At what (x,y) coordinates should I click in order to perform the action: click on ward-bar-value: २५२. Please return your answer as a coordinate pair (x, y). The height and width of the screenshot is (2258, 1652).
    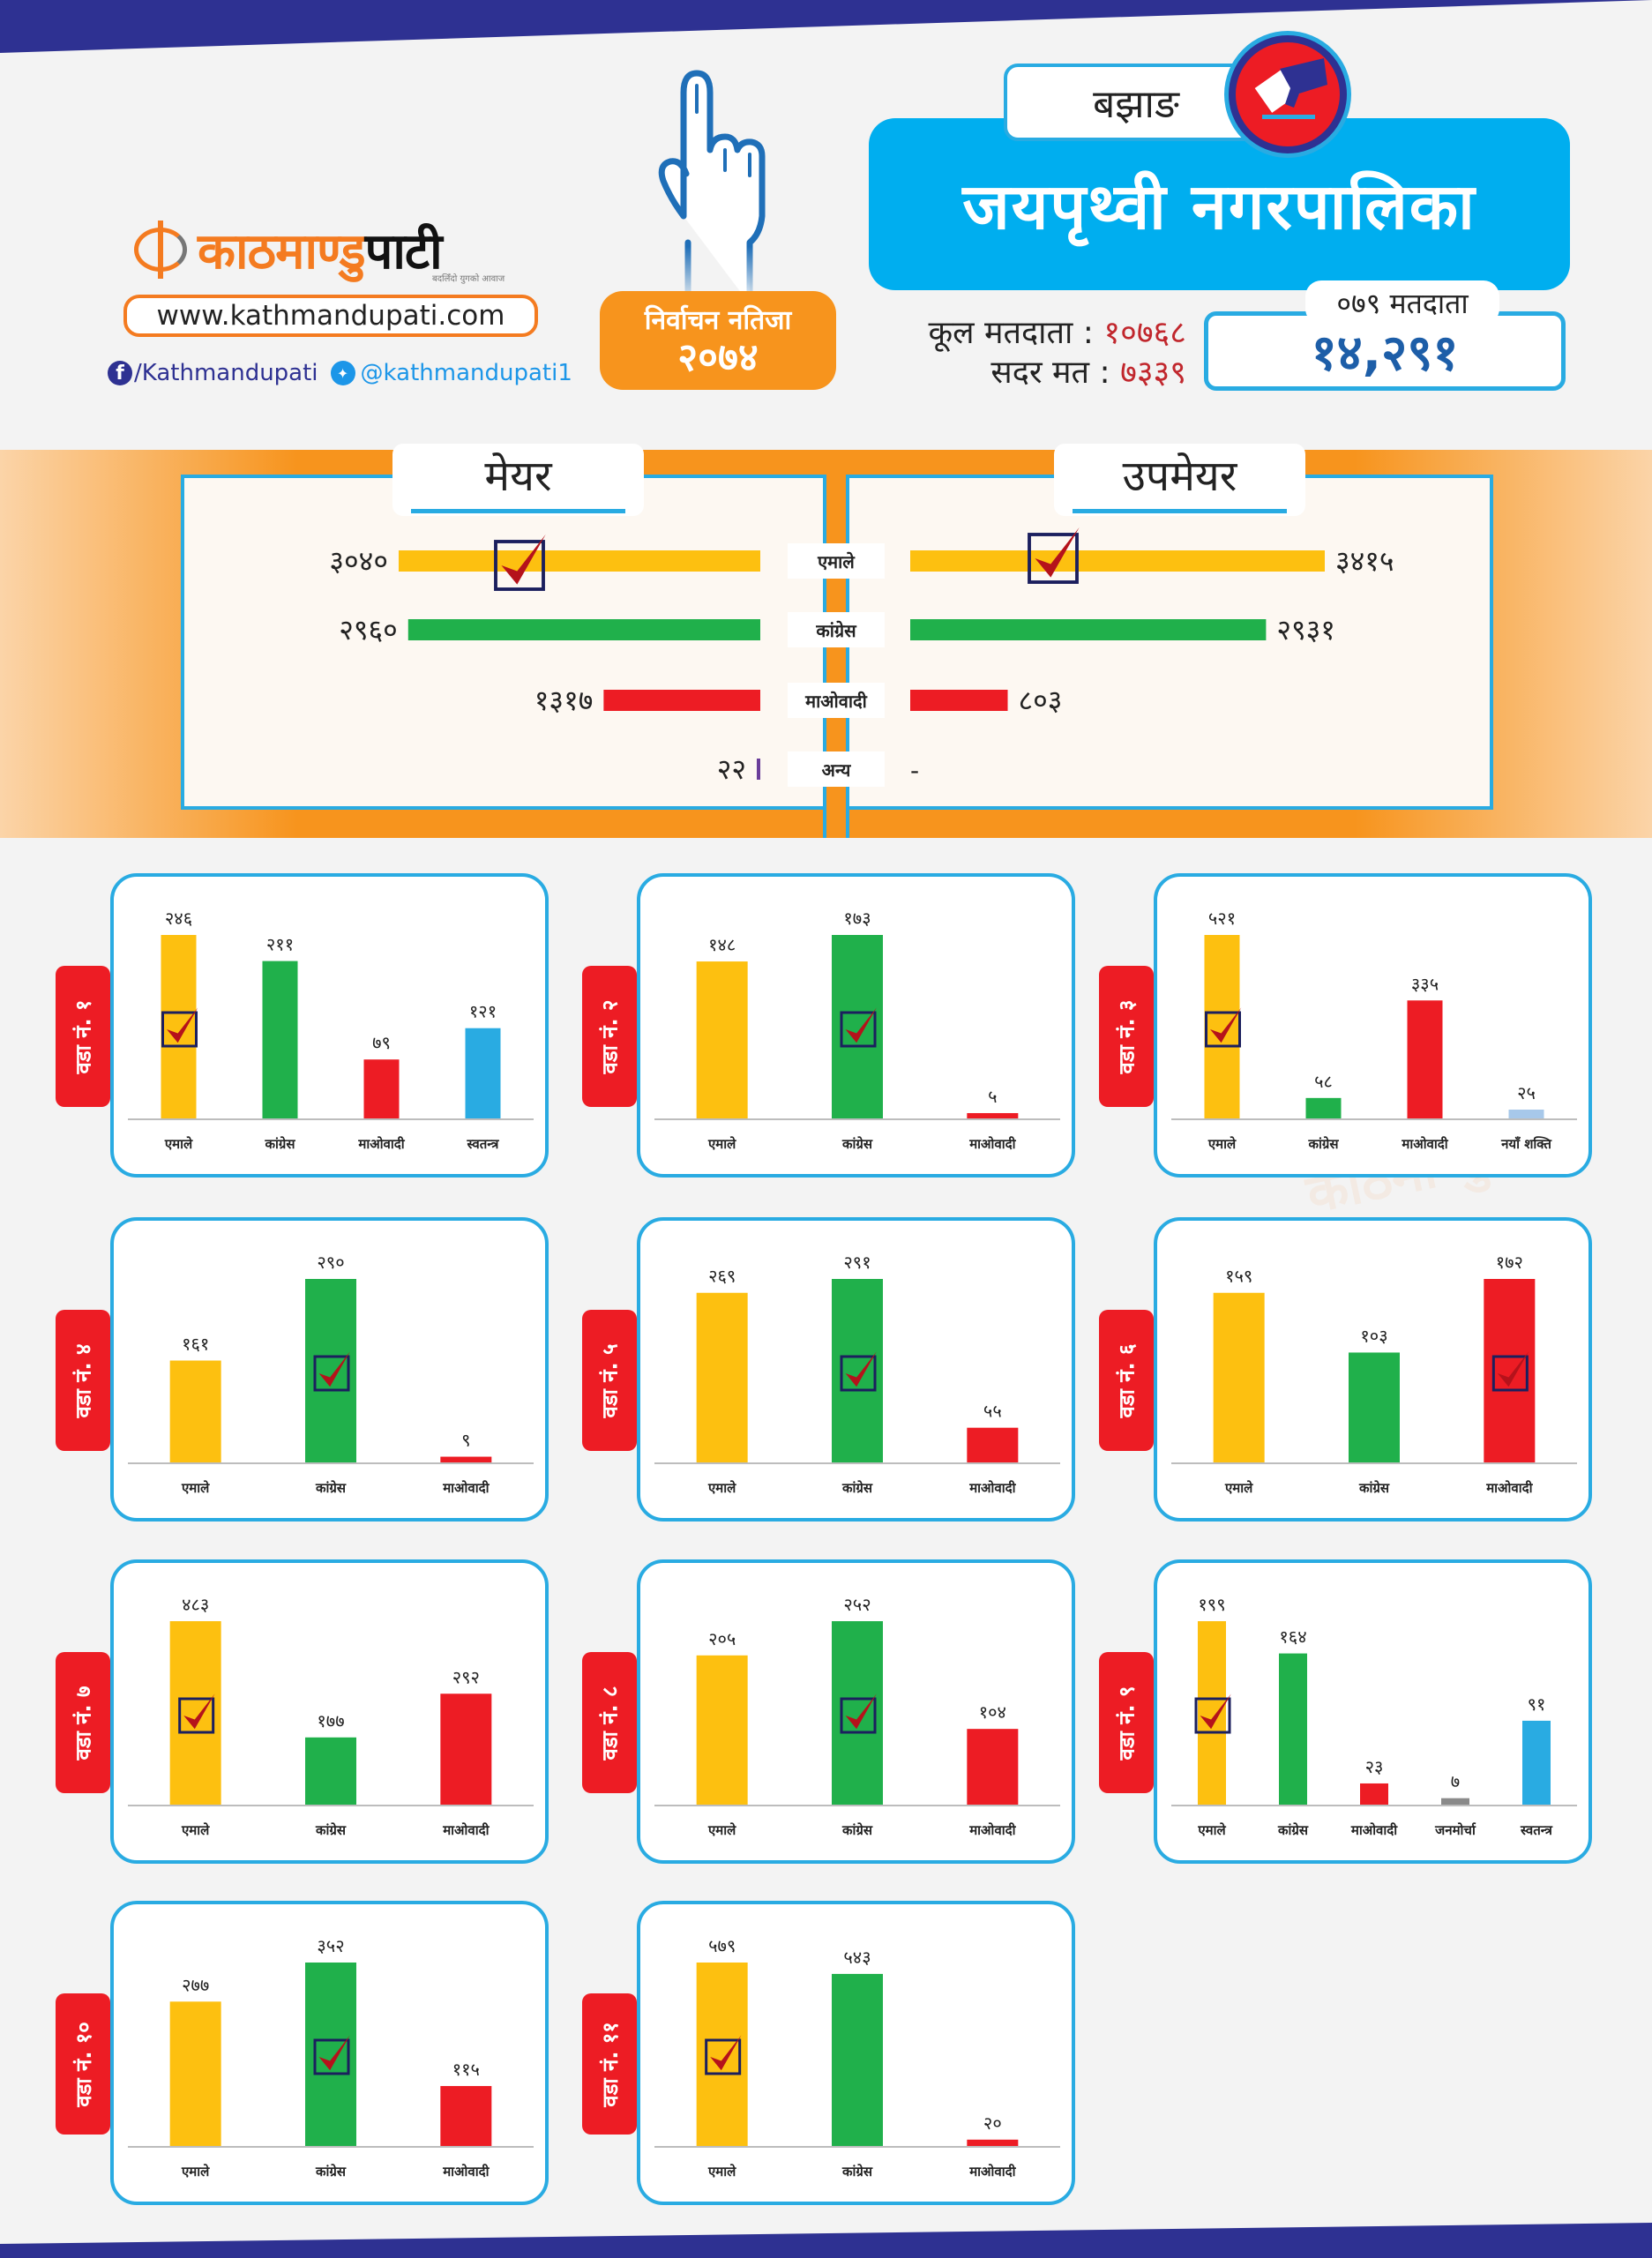
    Looking at the image, I should click on (857, 1605).